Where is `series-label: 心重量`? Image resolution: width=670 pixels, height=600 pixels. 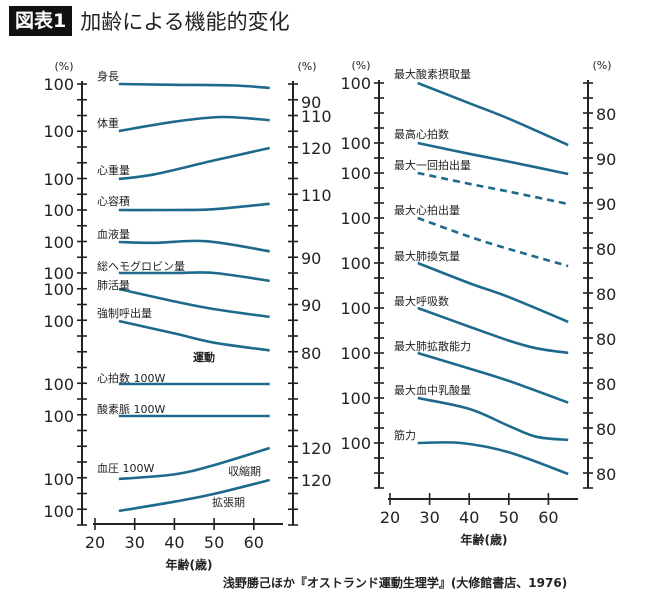
series-label: 心重量 is located at coordinates (113, 170).